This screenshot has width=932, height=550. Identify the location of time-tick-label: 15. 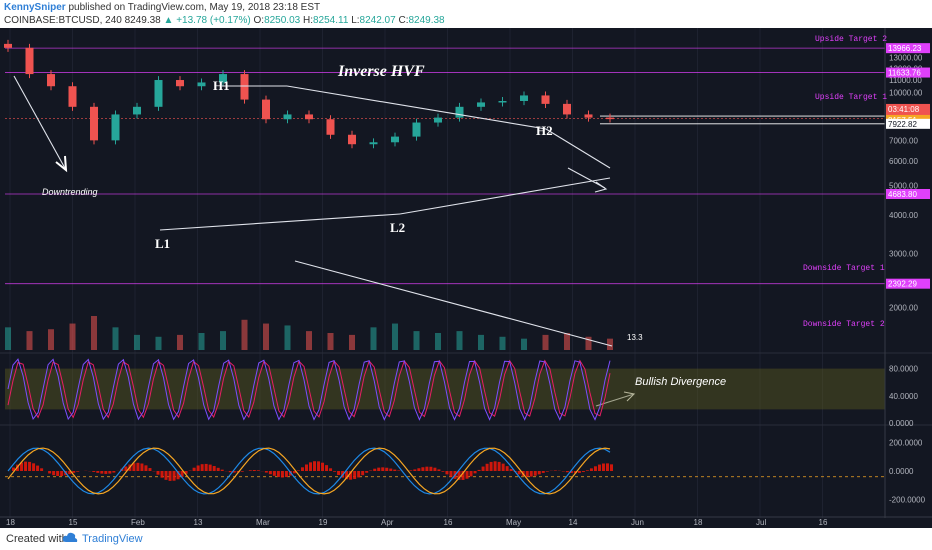
(73, 522).